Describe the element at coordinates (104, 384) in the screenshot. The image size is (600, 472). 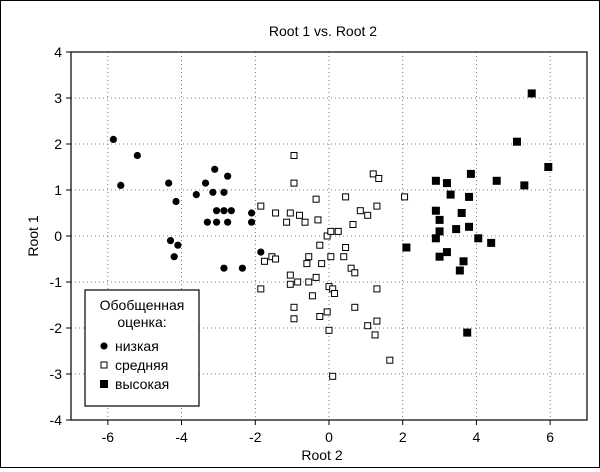
I see `legend-marker-filled-square` at that location.